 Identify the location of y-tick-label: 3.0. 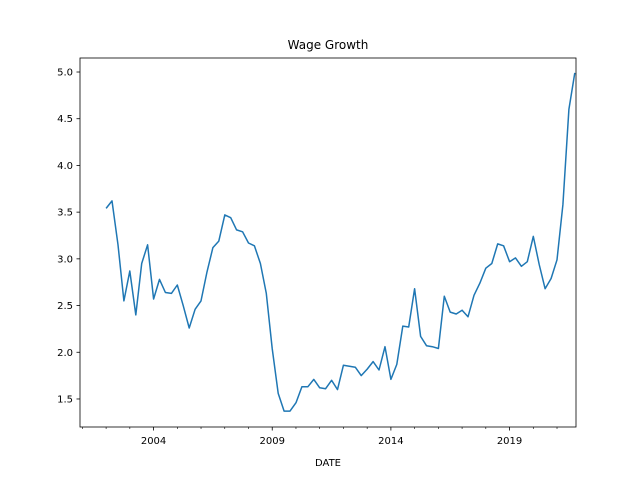
(65, 259).